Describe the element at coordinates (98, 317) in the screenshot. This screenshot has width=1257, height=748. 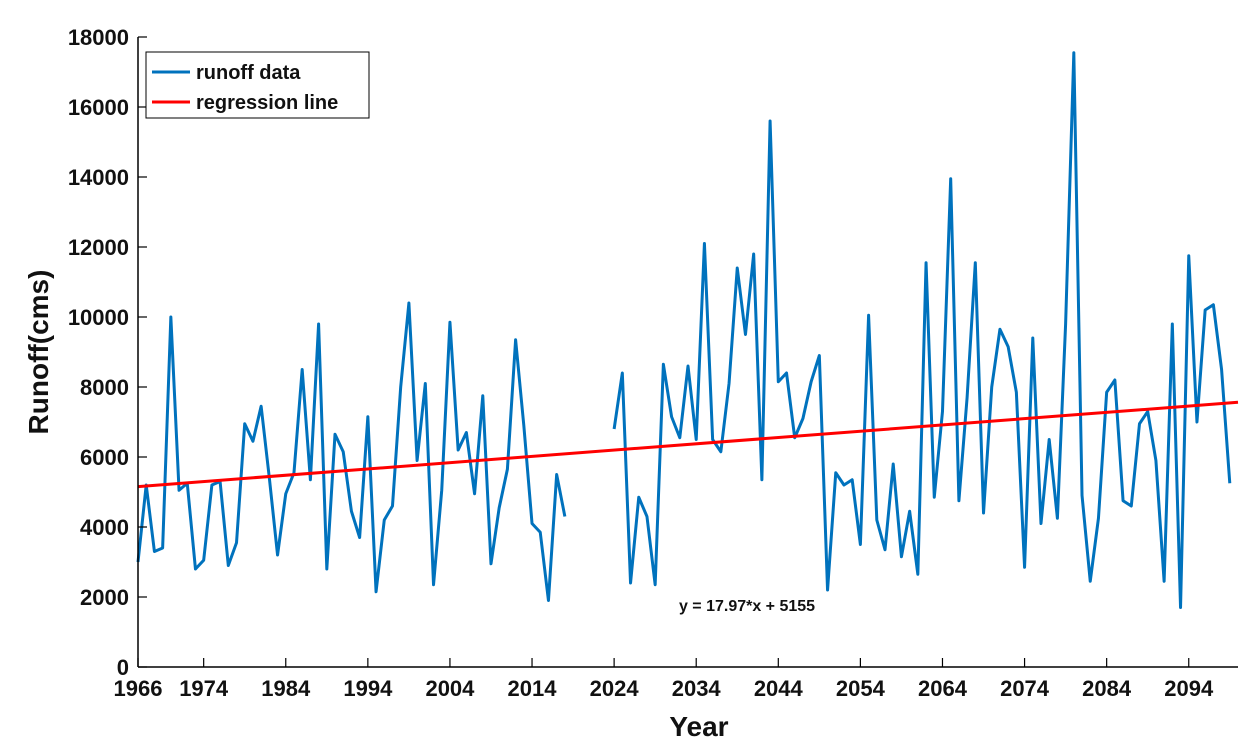
I see `y-tick-label: 10000` at that location.